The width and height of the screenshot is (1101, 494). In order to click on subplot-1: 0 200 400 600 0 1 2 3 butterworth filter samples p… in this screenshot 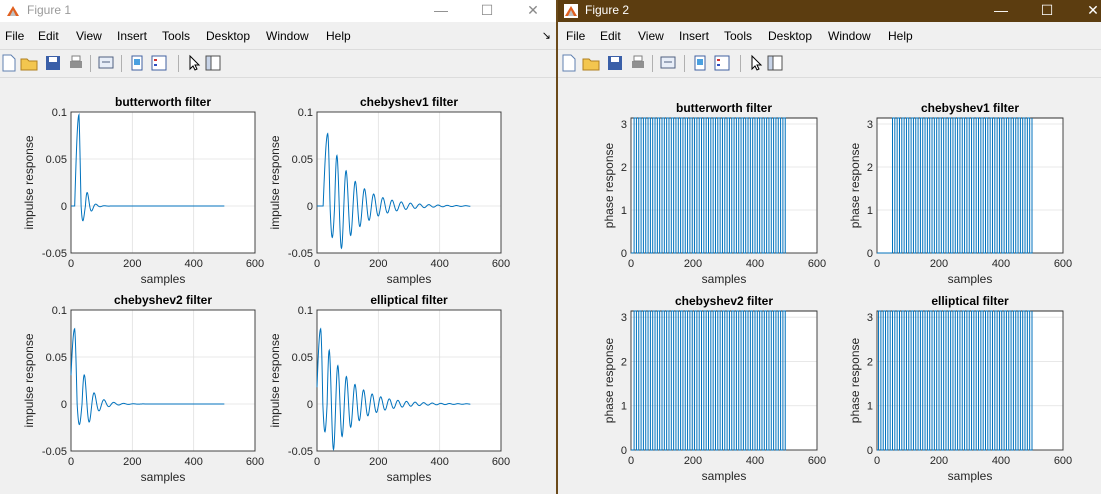, I will do `click(714, 193)`.